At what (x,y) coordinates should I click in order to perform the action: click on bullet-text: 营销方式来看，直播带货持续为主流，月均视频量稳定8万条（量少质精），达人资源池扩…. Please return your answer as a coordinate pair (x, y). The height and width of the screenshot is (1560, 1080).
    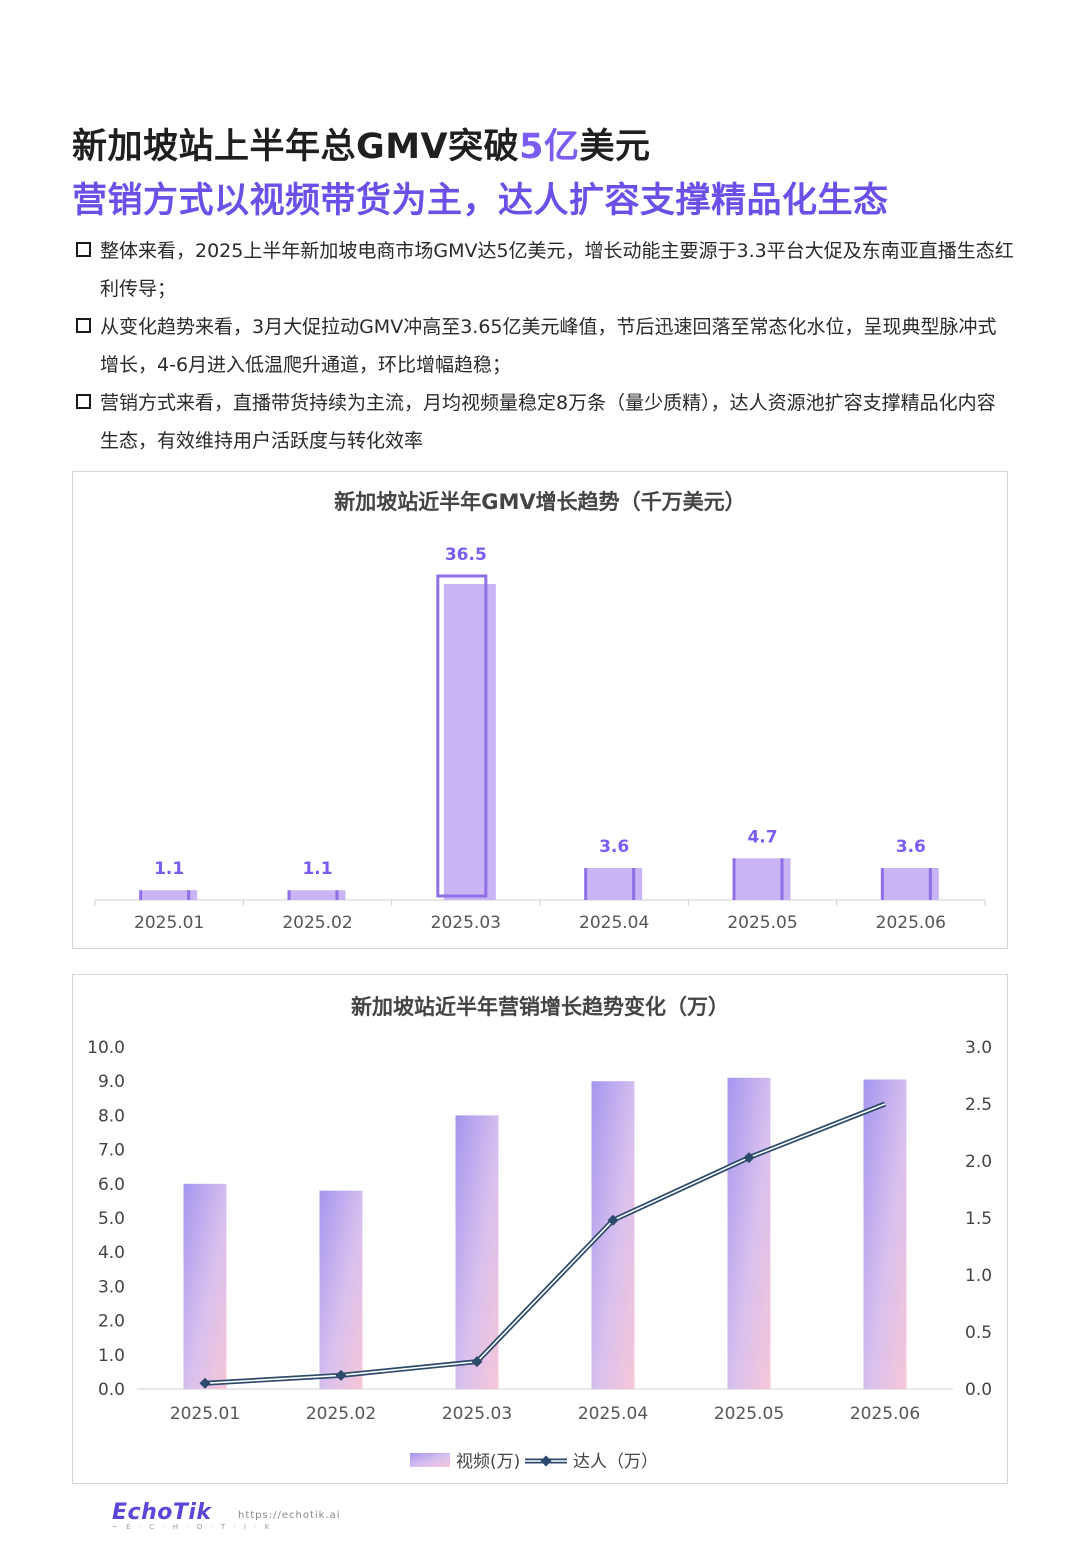
    Looking at the image, I should click on (548, 422).